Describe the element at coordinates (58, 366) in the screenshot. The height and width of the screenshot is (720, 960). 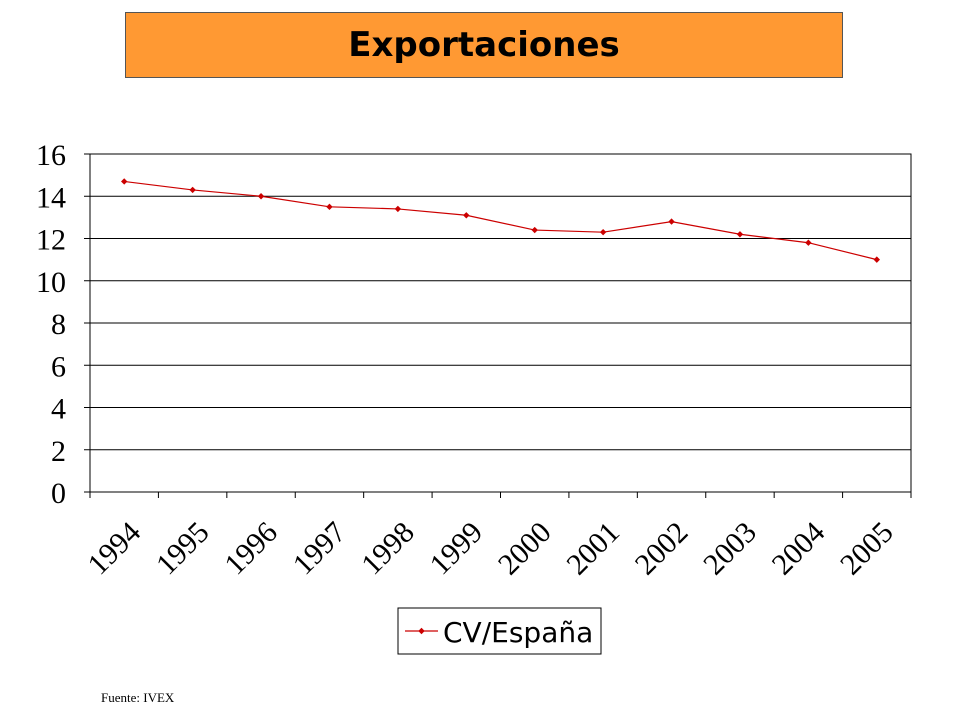
I see `y-tick-label-6: 6` at that location.